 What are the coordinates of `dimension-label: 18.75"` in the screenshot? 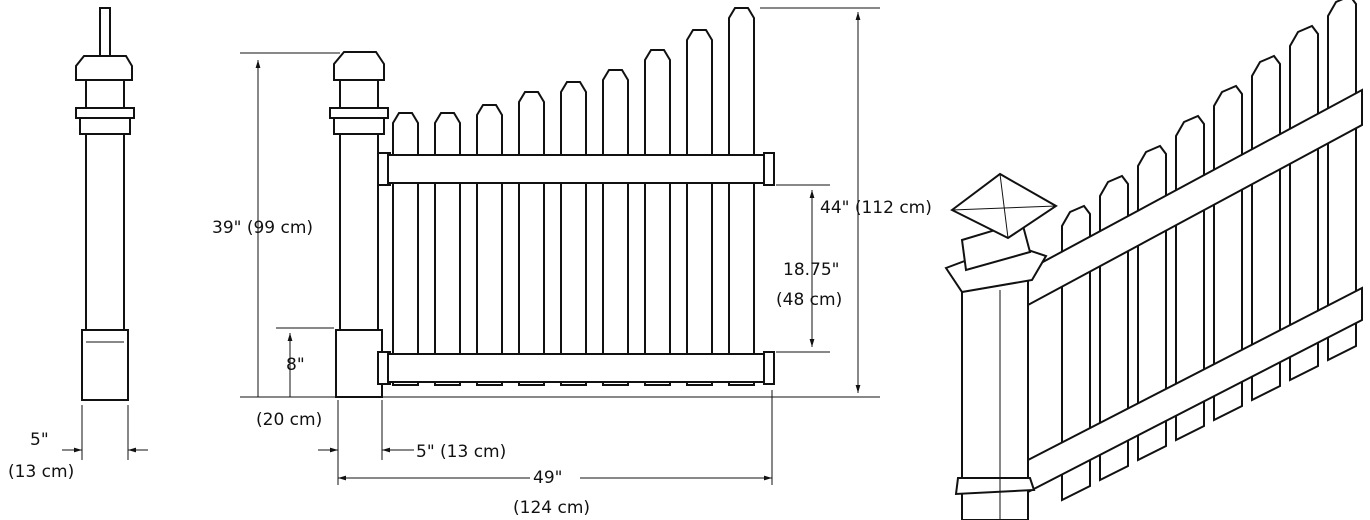 It's located at (811, 270).